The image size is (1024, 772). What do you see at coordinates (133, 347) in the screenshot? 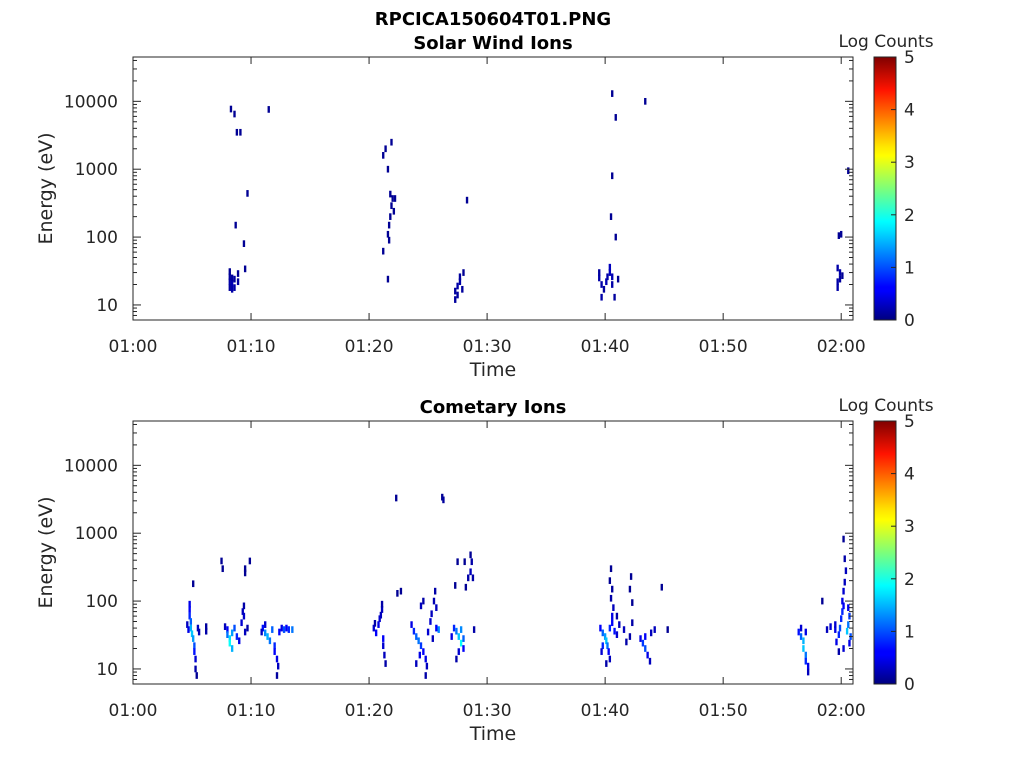
I see `x-tick-label: 01:00` at bounding box center [133, 347].